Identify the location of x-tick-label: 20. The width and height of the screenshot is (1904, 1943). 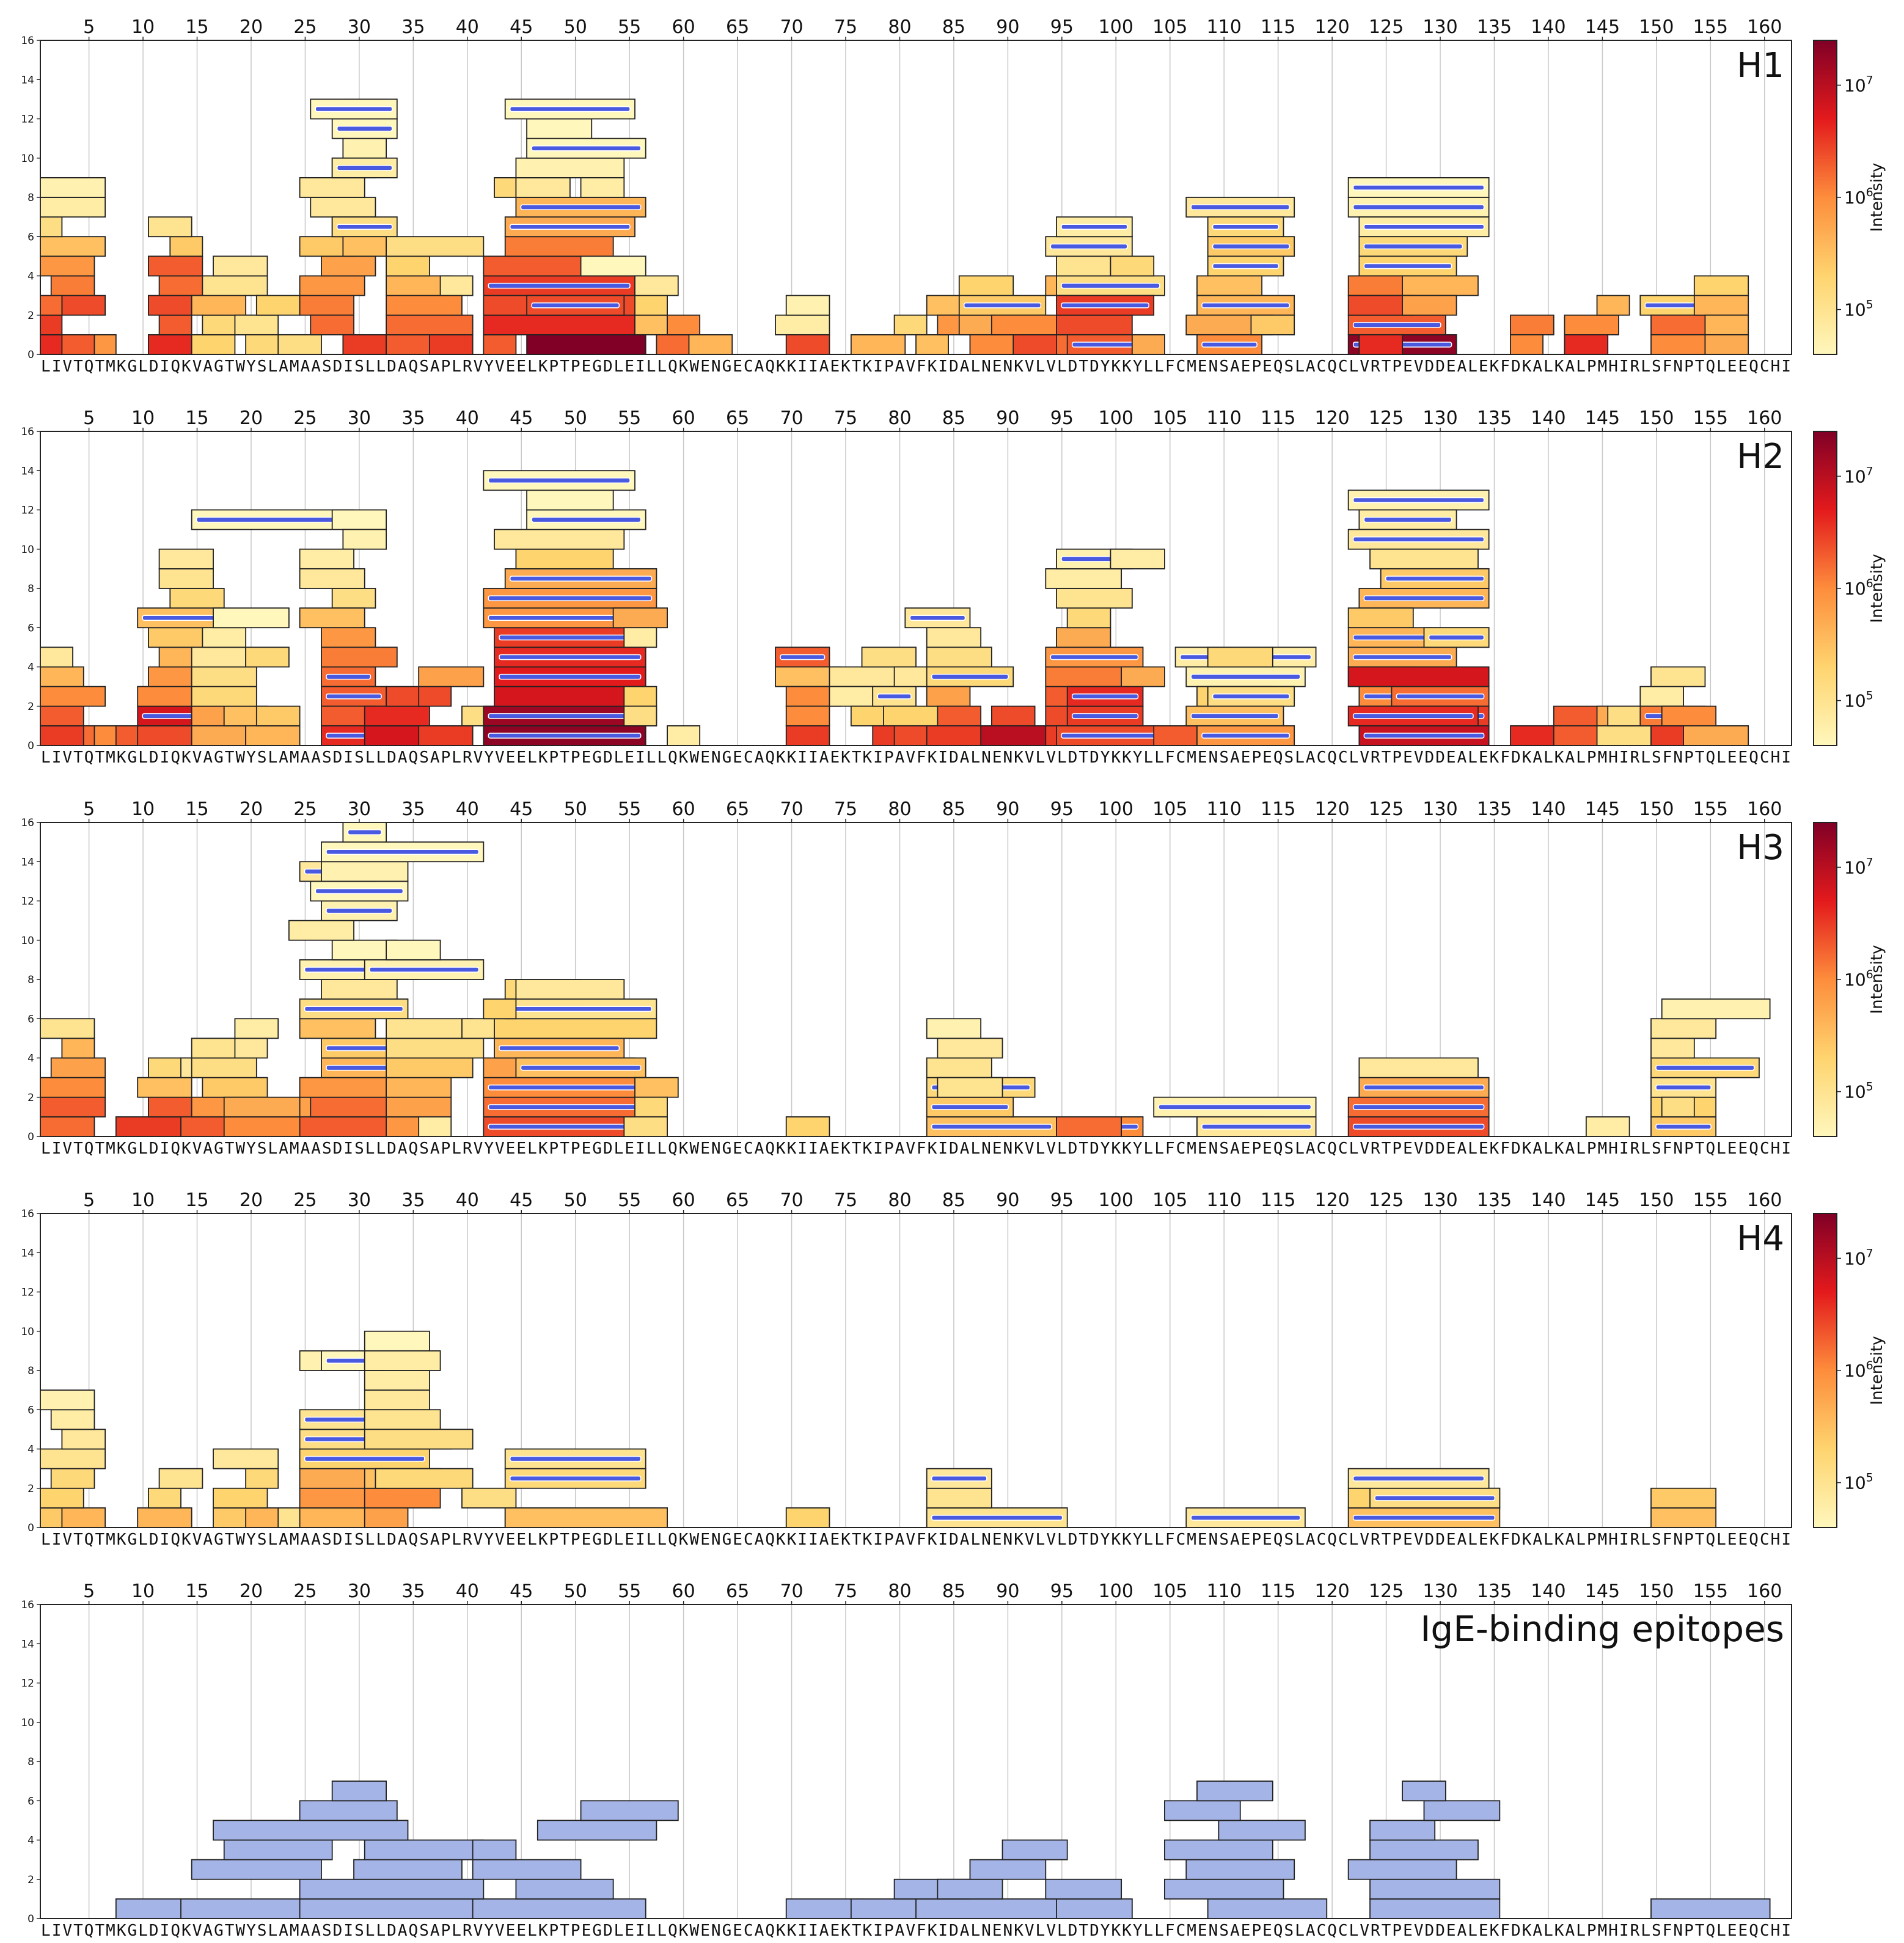
(251, 419).